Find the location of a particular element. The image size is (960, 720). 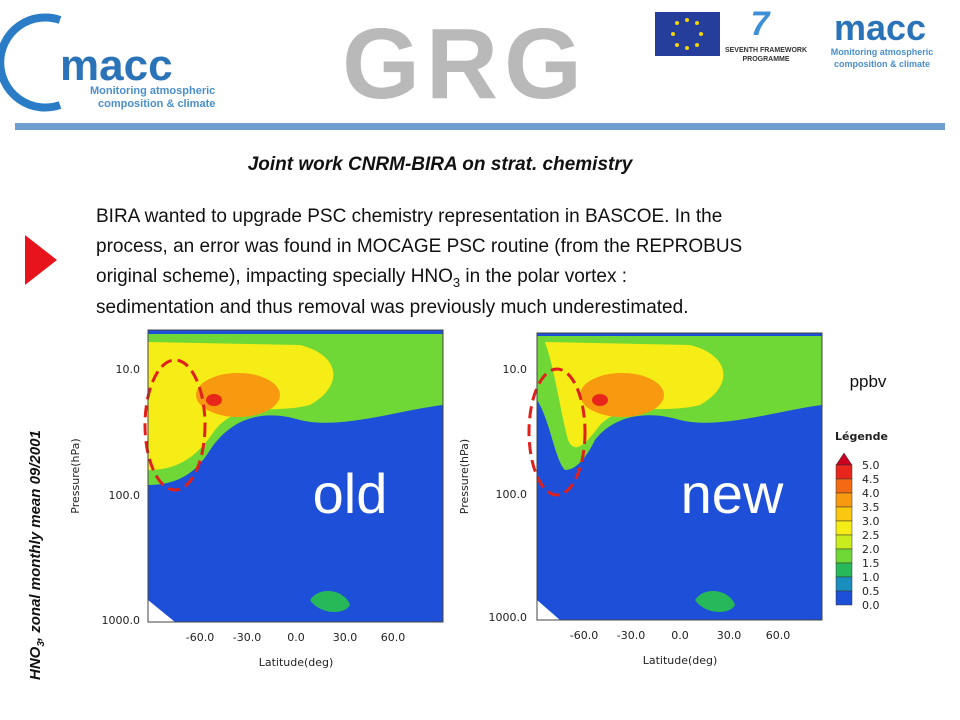

legend-arrow is located at coordinates (844, 459).